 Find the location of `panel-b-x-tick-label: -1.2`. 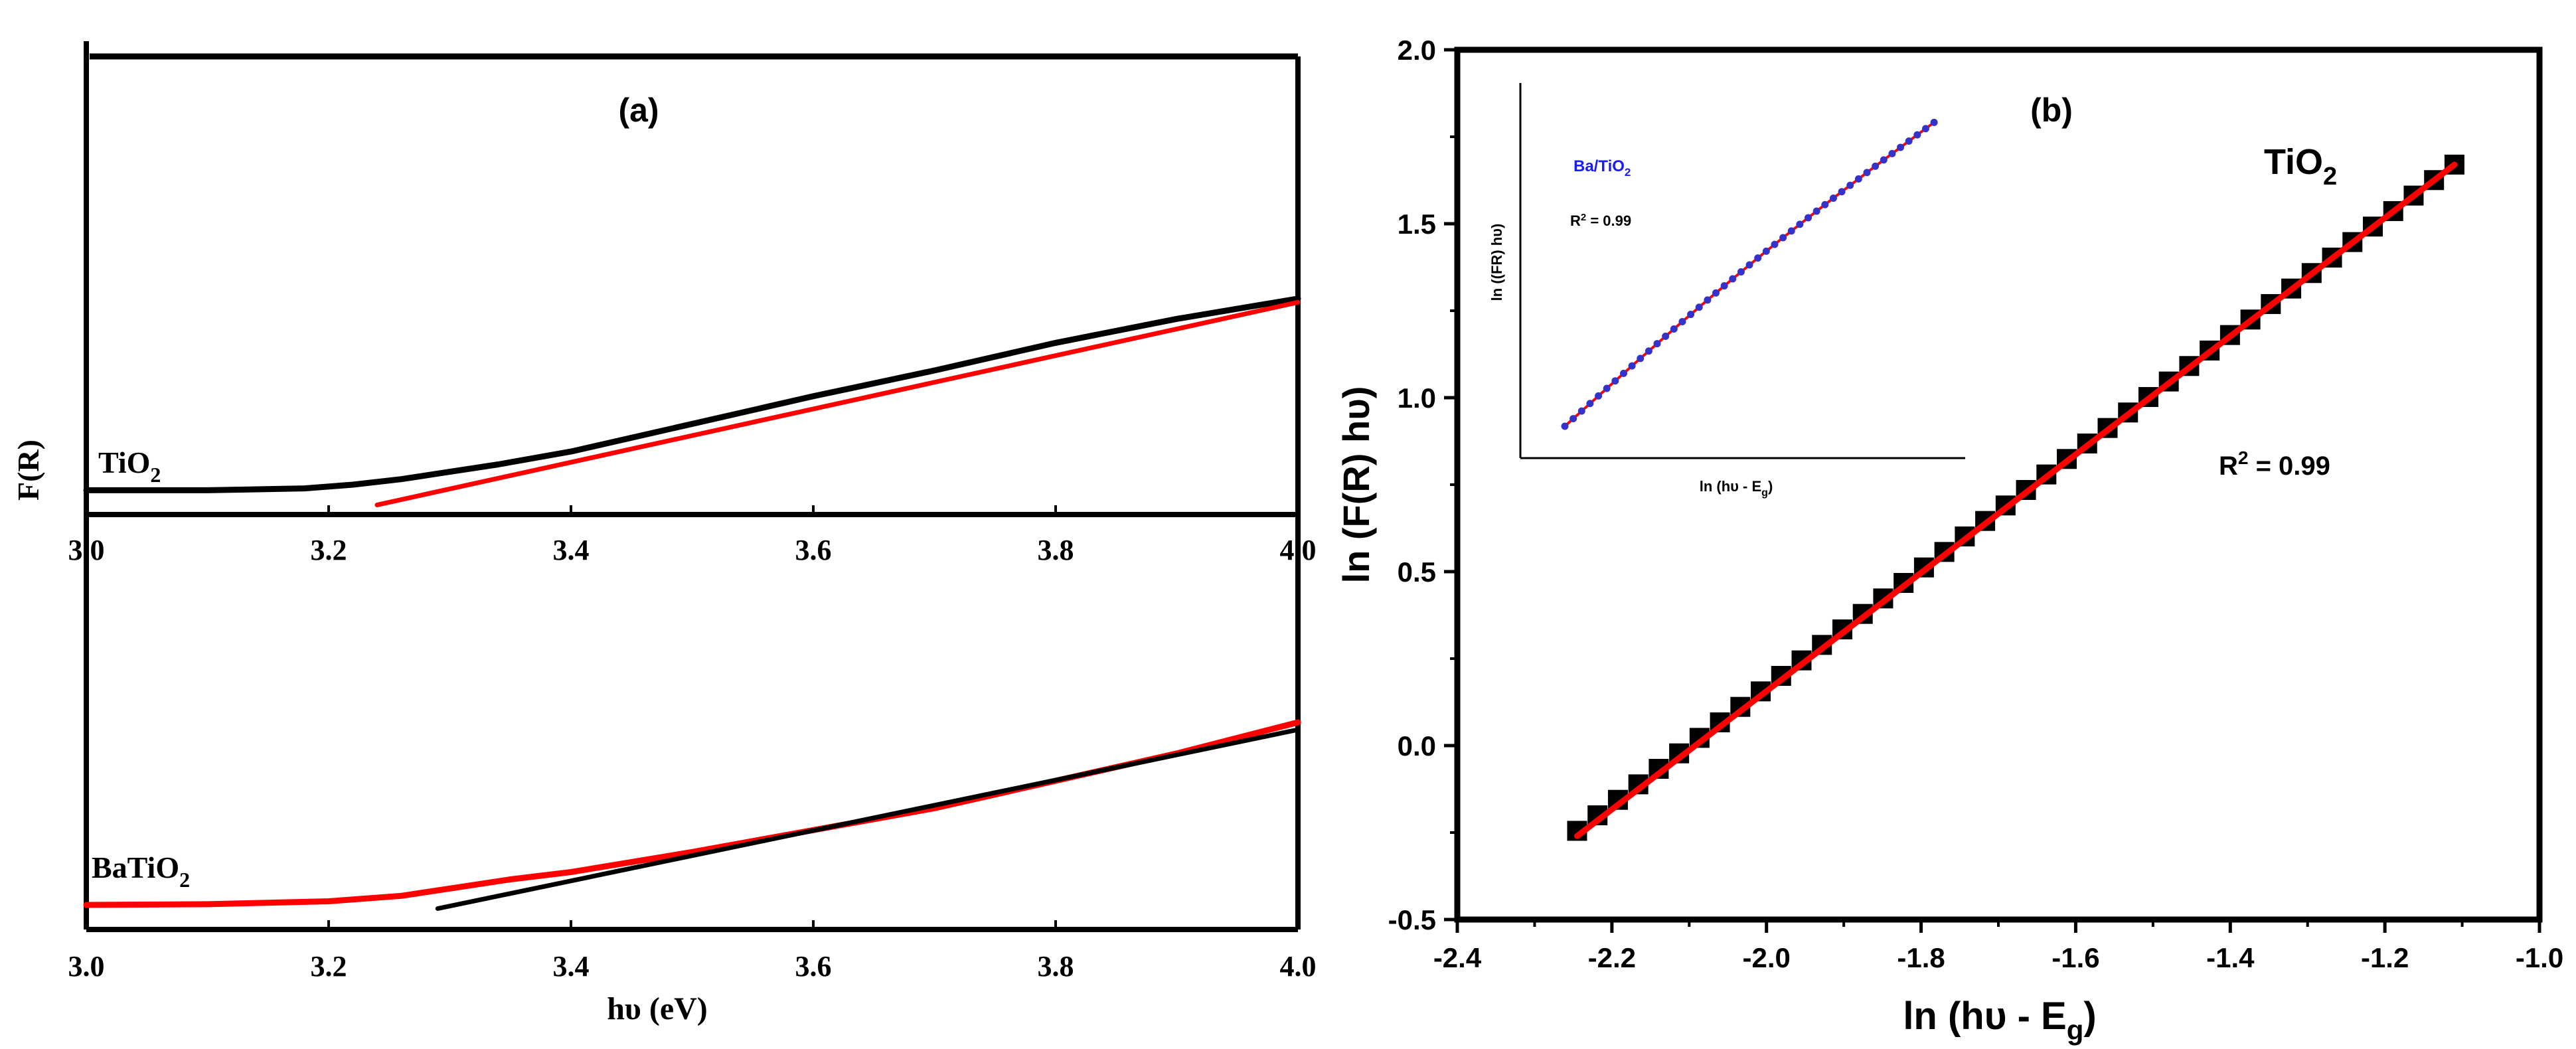

panel-b-x-tick-label: -1.2 is located at coordinates (2385, 957).